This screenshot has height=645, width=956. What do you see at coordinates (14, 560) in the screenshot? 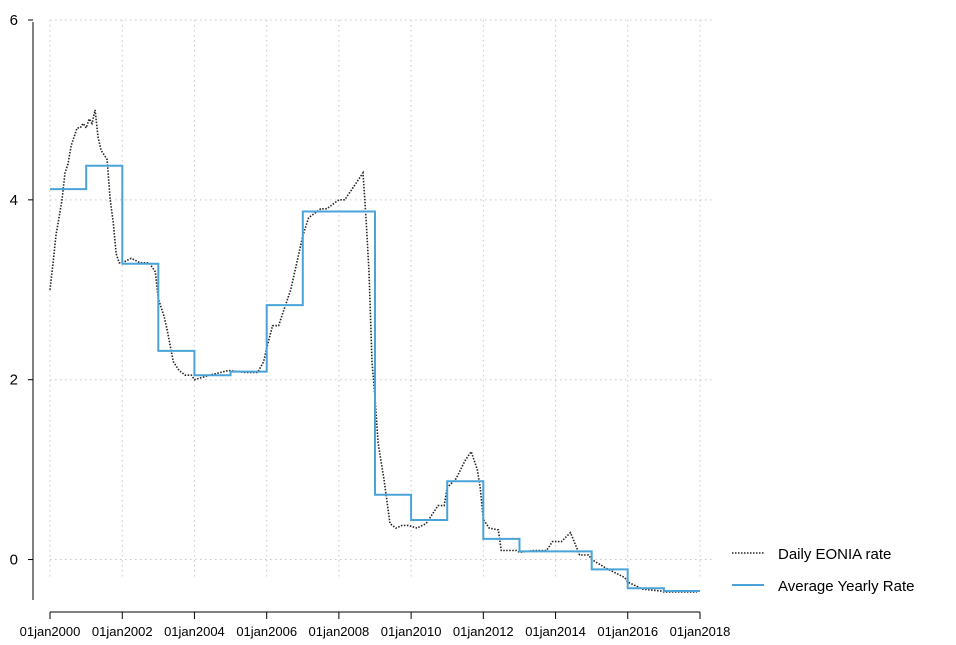
I see `y-tick-label: 0` at bounding box center [14, 560].